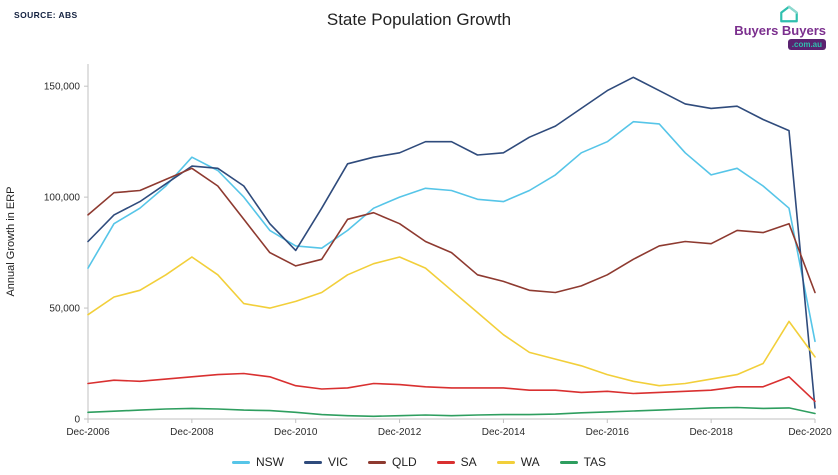 The height and width of the screenshot is (475, 838). I want to click on legend-label-tas: TAS, so click(595, 462).